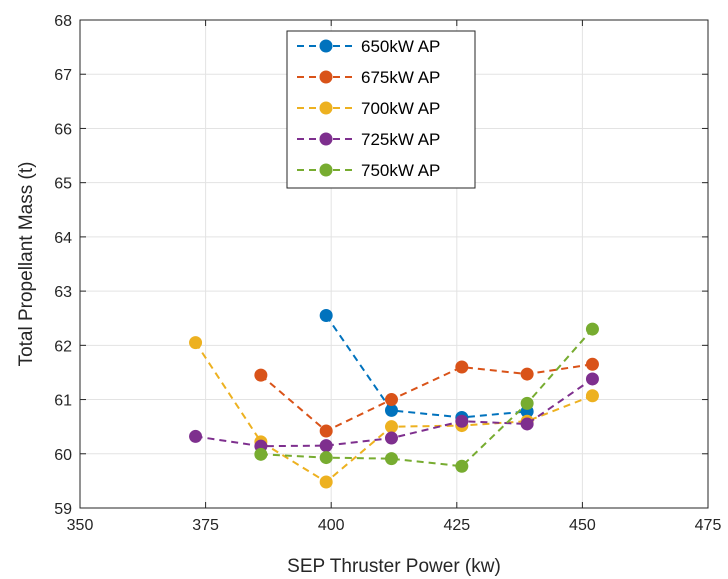 This screenshot has height=579, width=728. I want to click on legend-label: 650kW AP, so click(400, 46).